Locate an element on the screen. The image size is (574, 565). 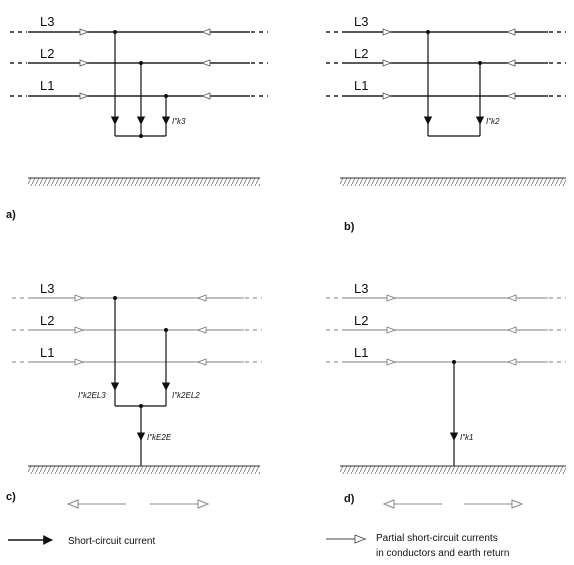
conductor-label-l3-c: L3 is located at coordinates (47, 288).